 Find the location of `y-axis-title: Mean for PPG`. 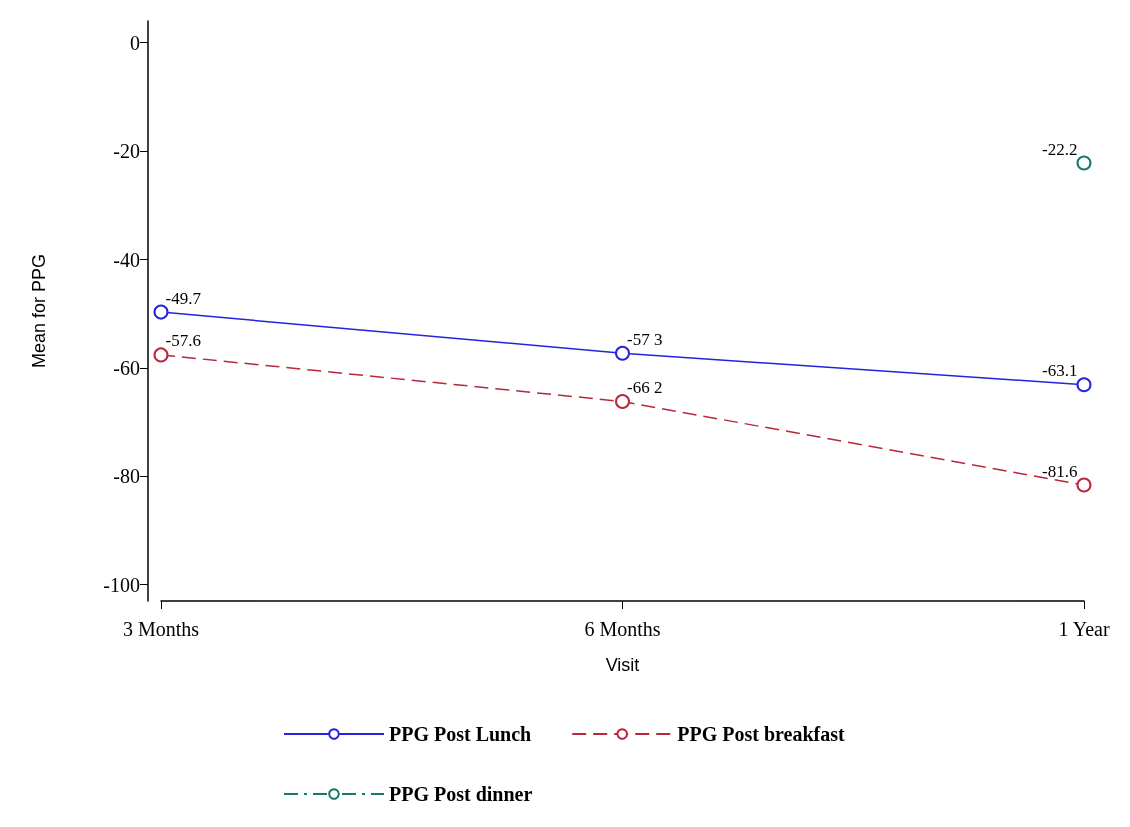

y-axis-title: Mean for PPG is located at coordinates (39, 311).